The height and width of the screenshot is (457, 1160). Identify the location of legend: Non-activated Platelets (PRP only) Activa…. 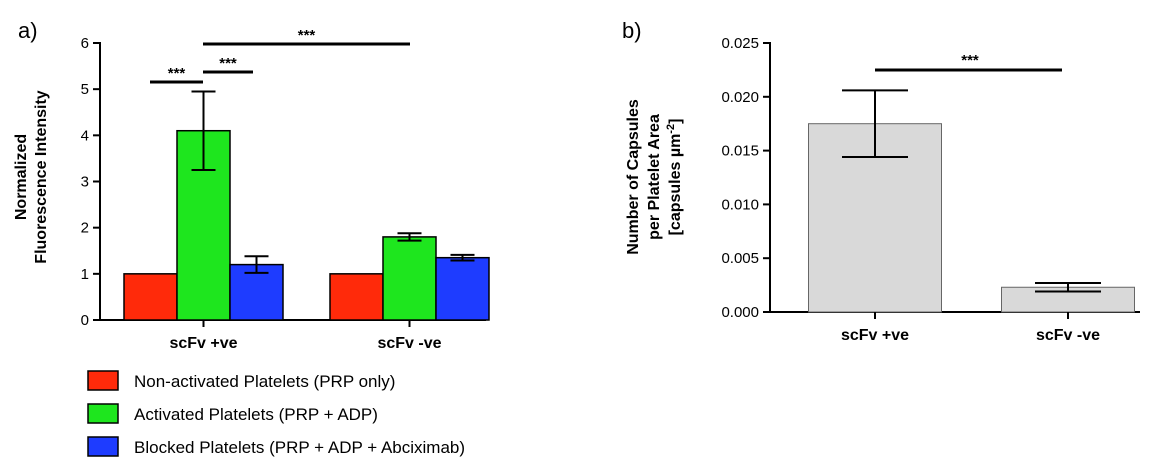
(276, 413).